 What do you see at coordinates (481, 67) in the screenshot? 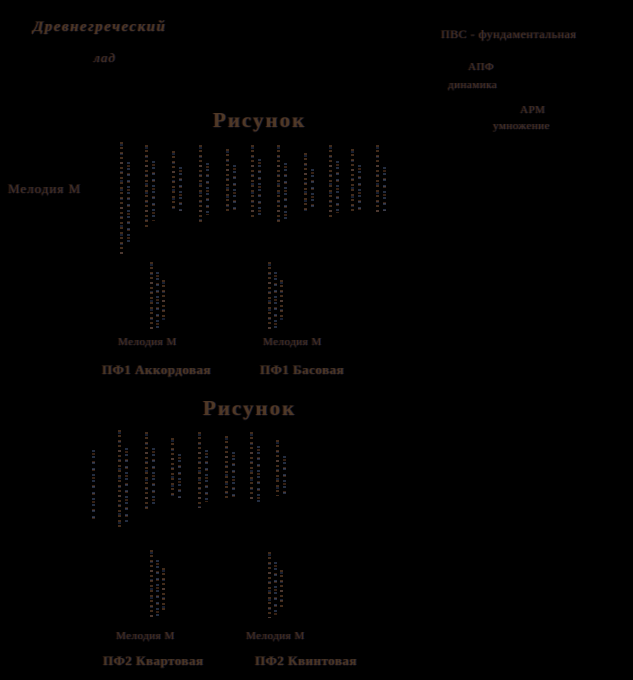
I see `legend-abbr-2: АПФ` at bounding box center [481, 67].